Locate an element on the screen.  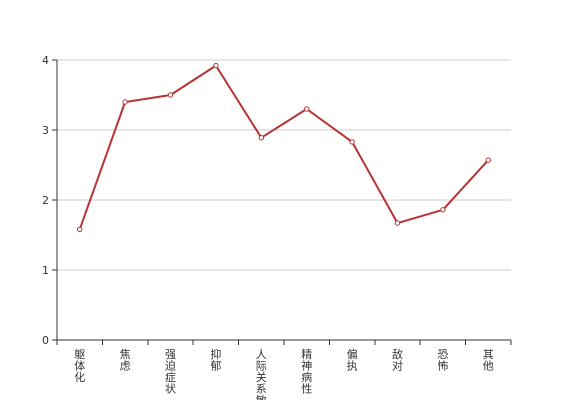
x-tick-label: 躯体化 is located at coordinates (79, 366).